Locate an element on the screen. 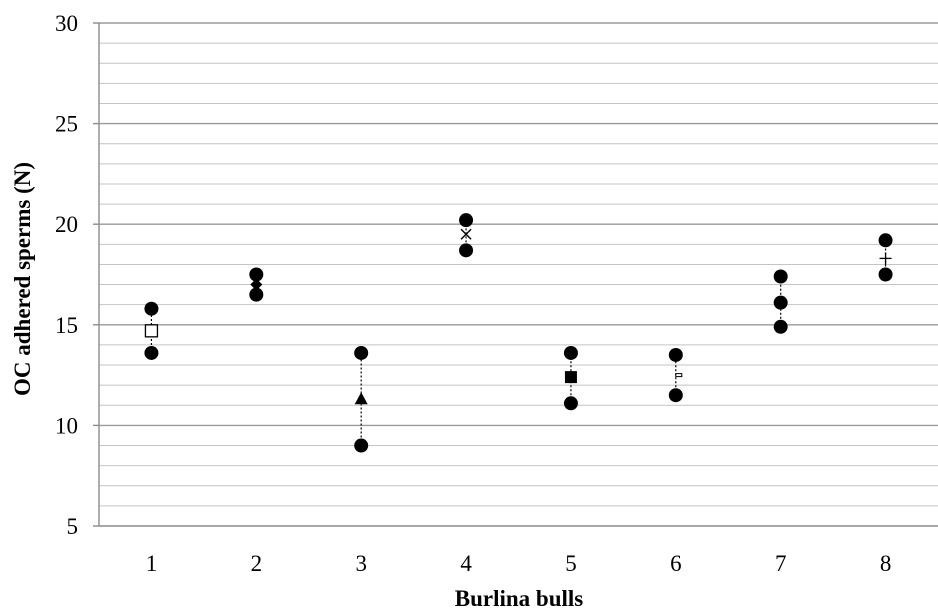 The width and height of the screenshot is (938, 612). x-tick-label: 8 is located at coordinates (886, 563).